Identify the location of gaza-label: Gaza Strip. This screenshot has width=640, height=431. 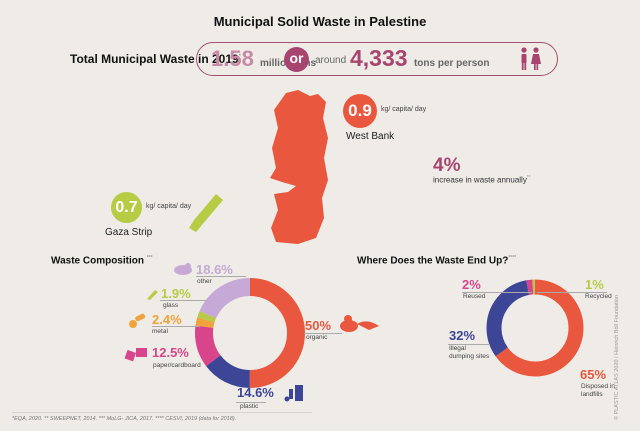
(129, 232).